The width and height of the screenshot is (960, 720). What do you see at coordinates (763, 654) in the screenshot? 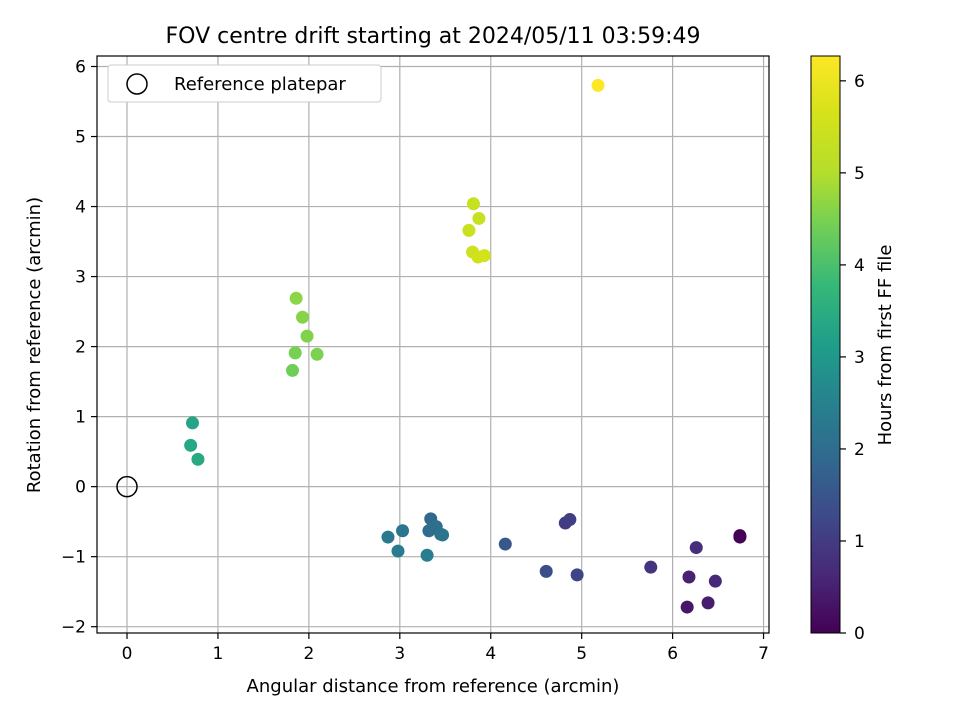
I see `x-tick-label: 7` at bounding box center [763, 654].